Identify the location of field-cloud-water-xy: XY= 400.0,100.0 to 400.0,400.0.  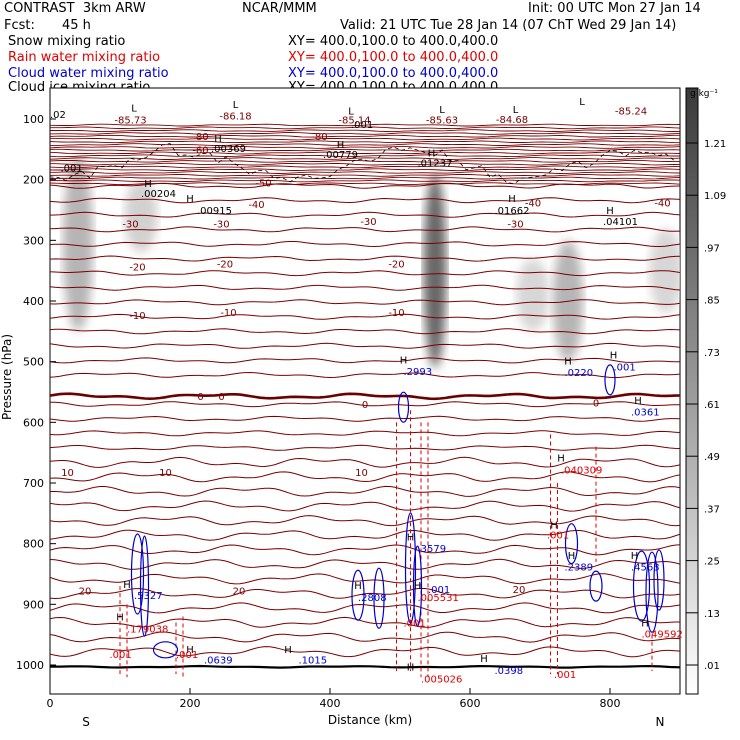
(393, 73).